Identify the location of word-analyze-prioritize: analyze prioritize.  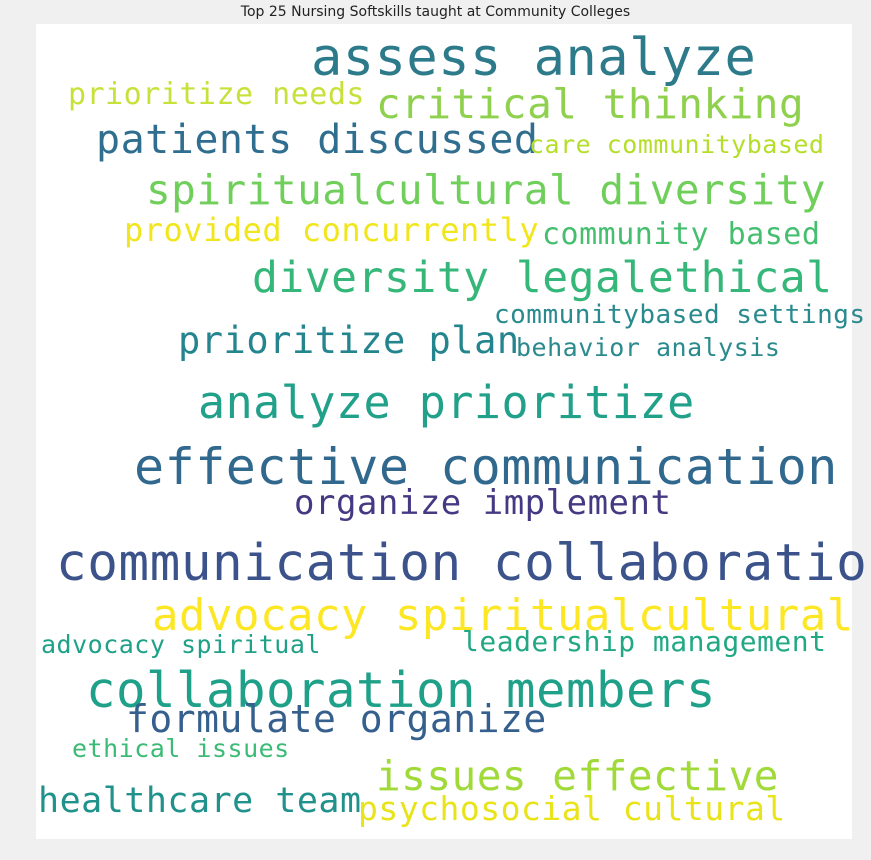
(446, 402).